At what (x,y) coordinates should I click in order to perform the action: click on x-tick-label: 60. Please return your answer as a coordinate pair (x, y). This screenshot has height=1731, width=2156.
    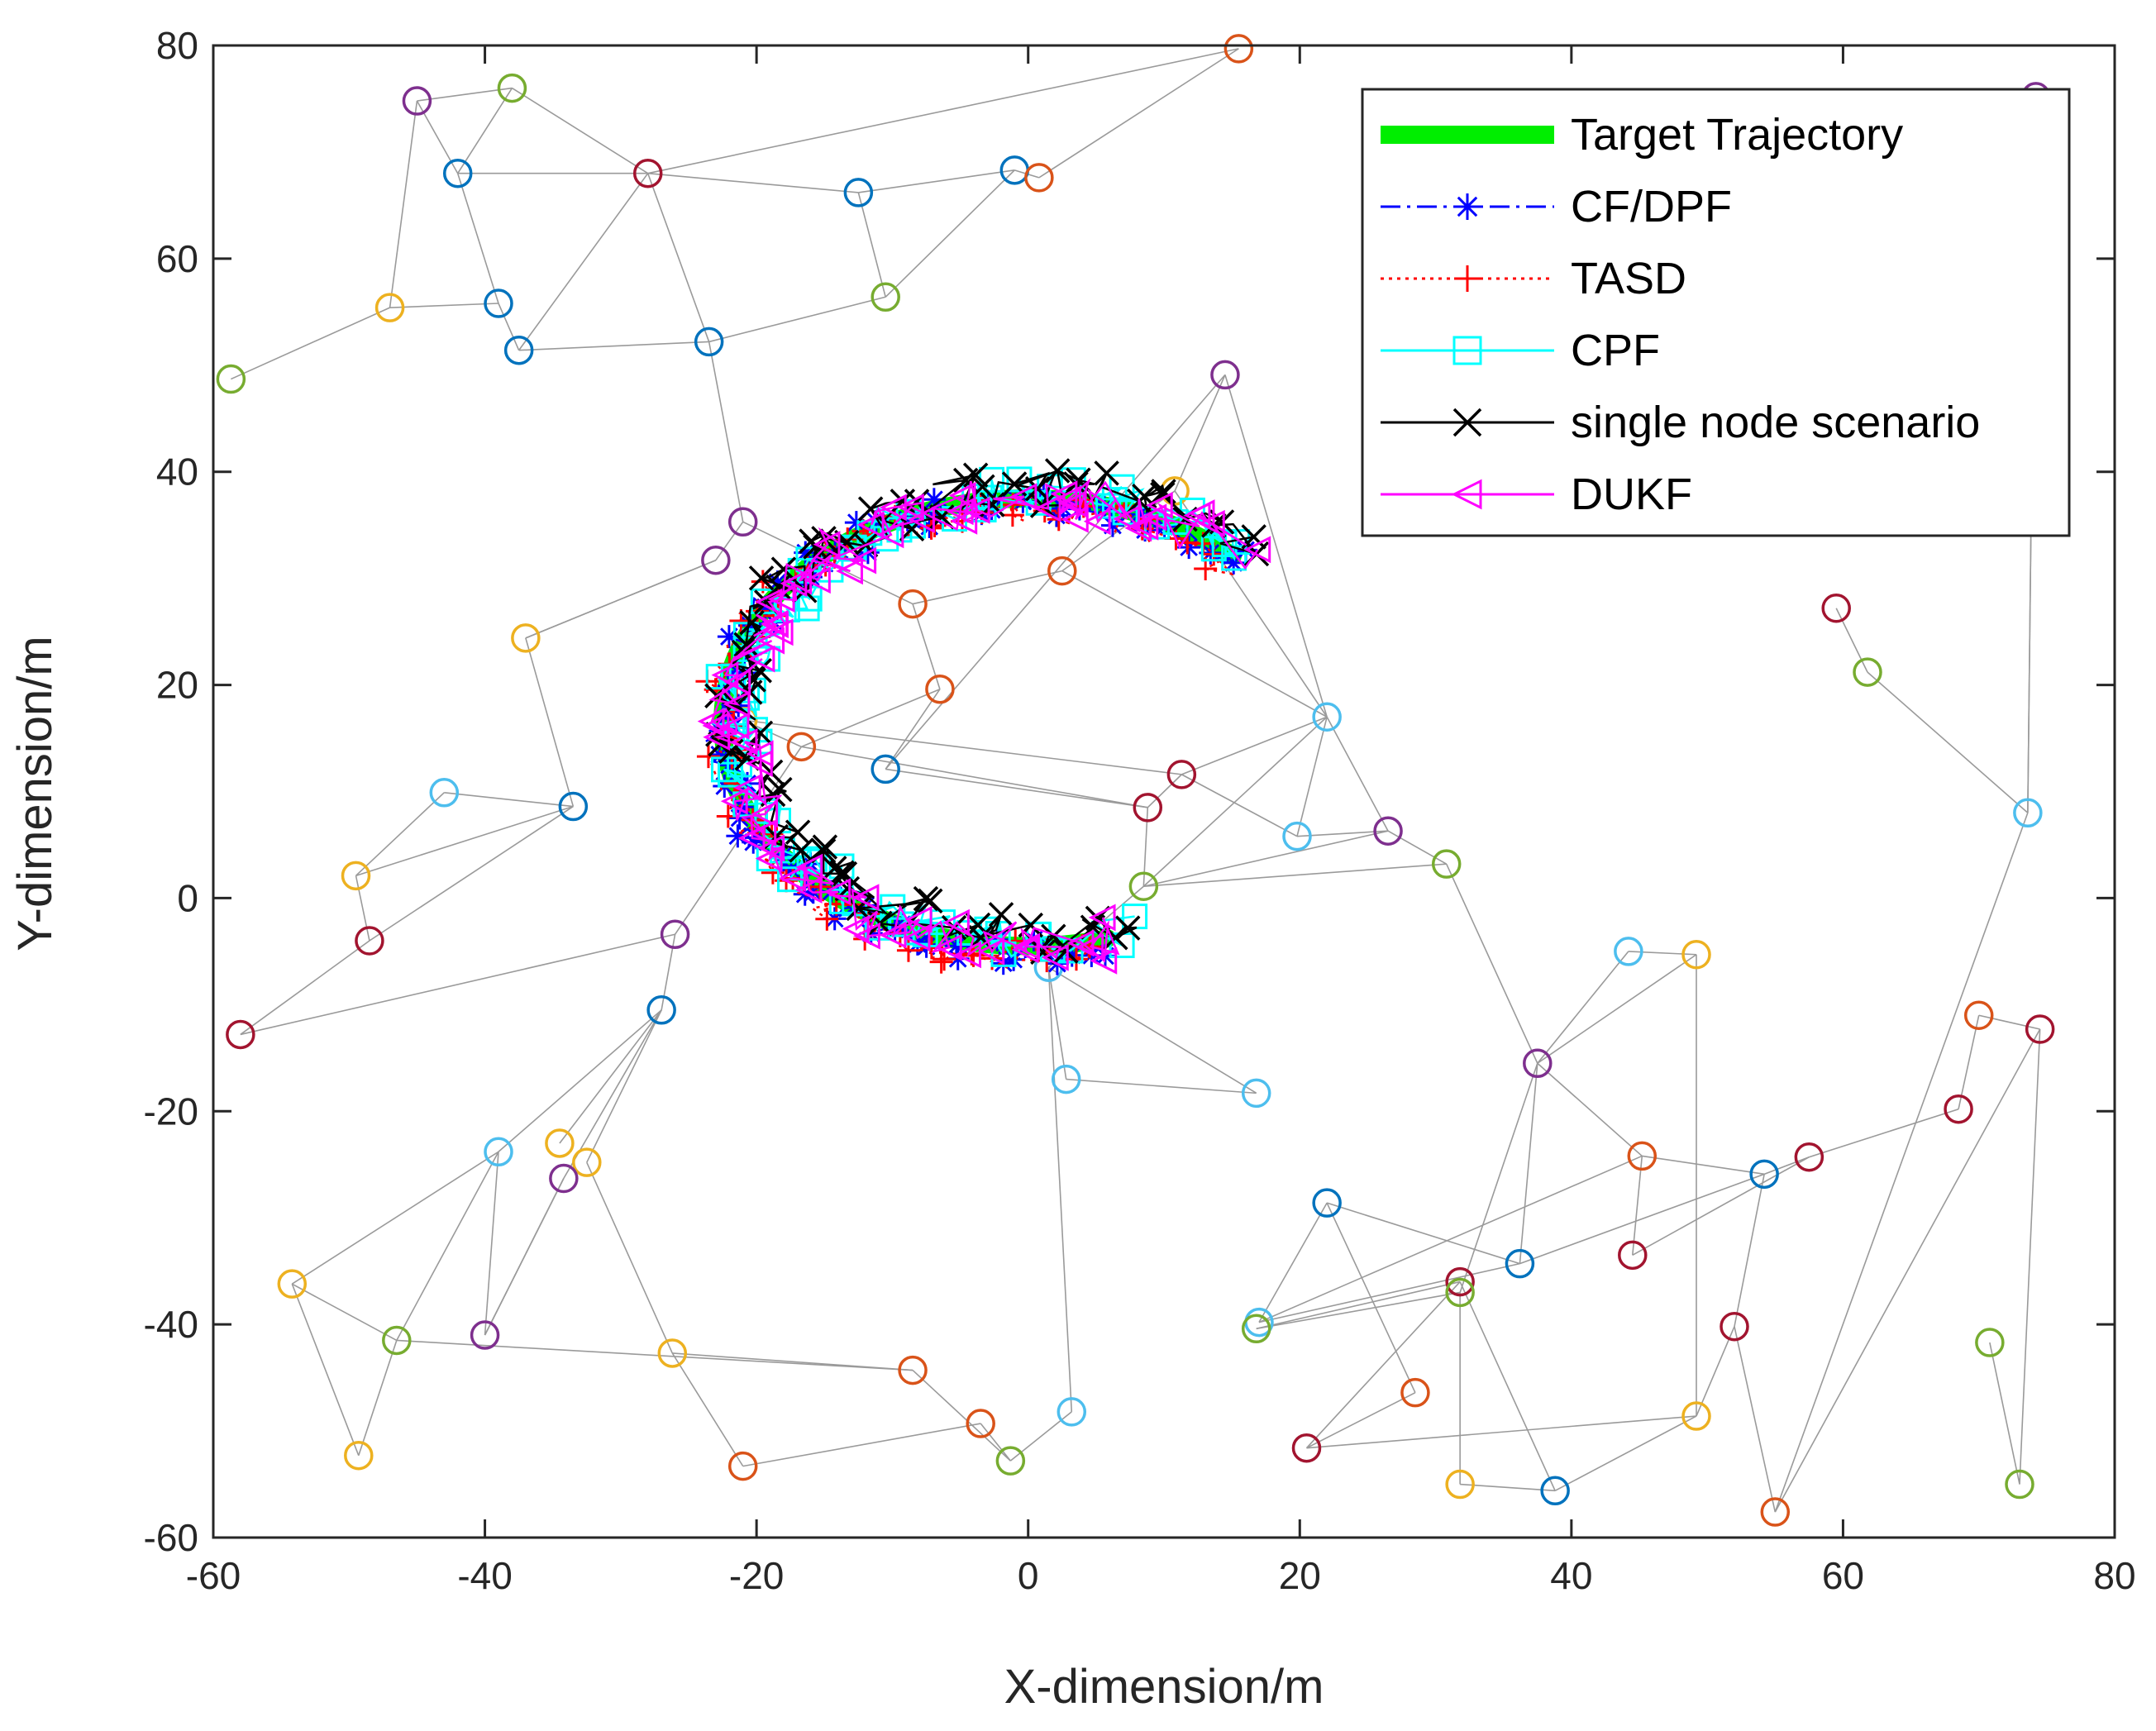
    Looking at the image, I should click on (1843, 1575).